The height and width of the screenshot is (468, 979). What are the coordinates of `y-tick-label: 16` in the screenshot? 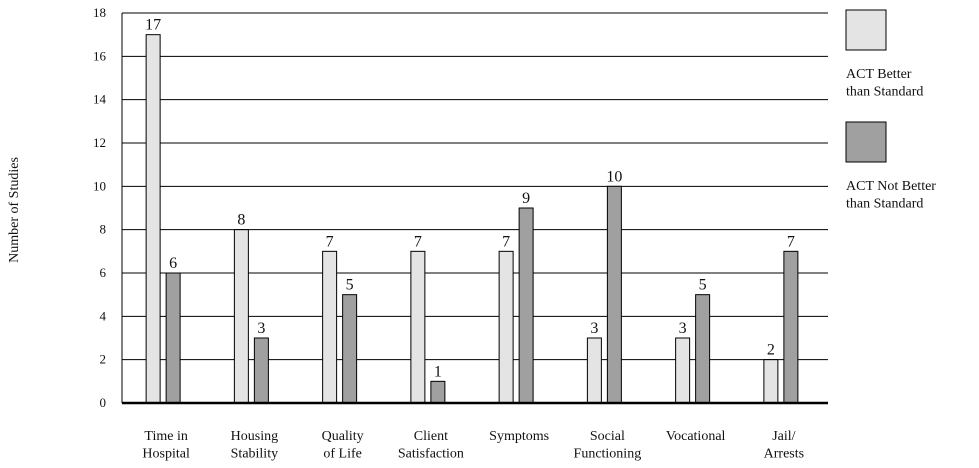 It's located at (100, 55).